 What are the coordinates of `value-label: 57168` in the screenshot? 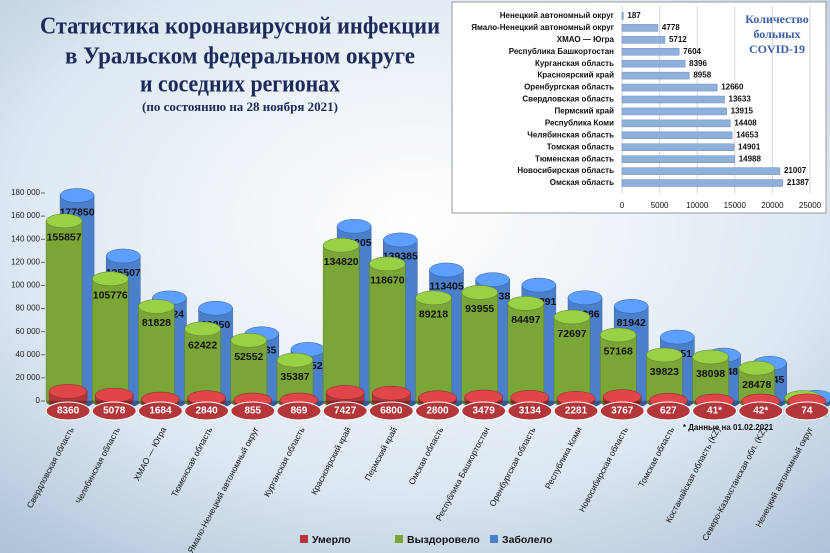 It's located at (618, 352).